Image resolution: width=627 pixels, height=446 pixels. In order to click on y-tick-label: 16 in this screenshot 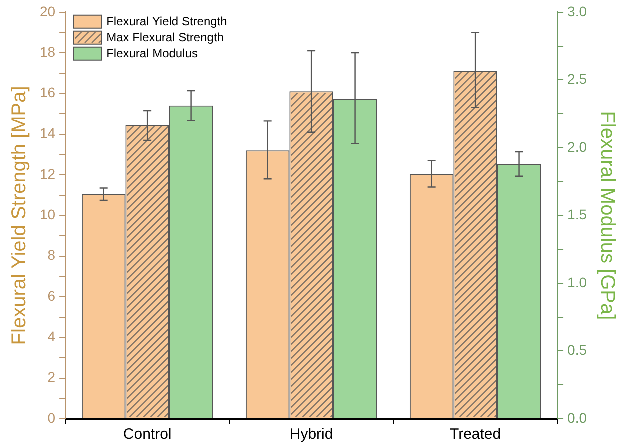, I will do `click(48, 92)`.